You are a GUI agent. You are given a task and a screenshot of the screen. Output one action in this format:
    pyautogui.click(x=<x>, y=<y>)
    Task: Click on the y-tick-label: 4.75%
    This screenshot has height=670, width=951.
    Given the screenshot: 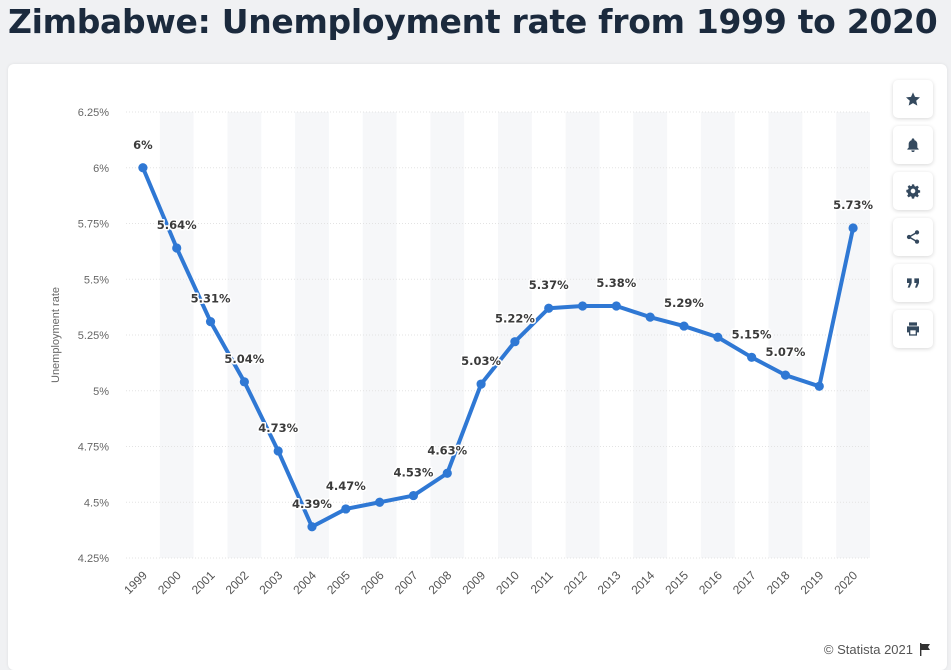 What is the action you would take?
    pyautogui.click(x=93, y=448)
    